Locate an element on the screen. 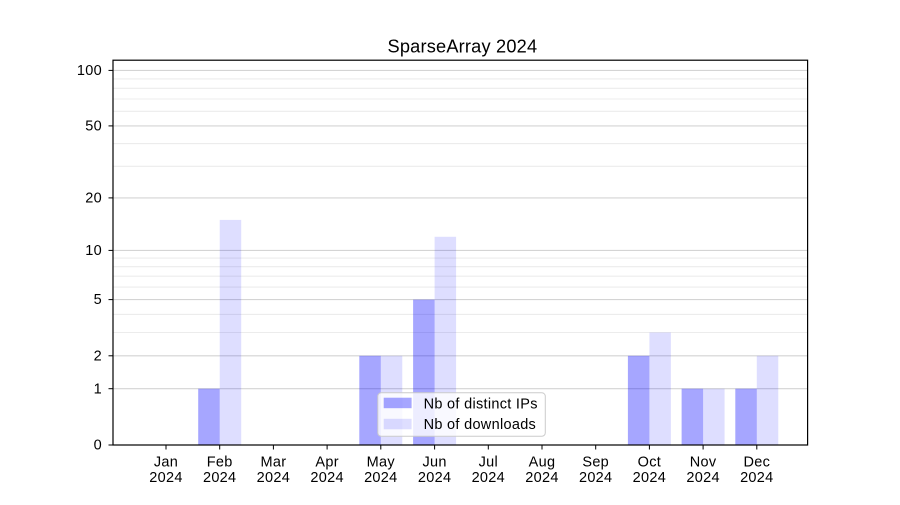 The width and height of the screenshot is (900, 505). svg-text: Sep is located at coordinates (595, 462).